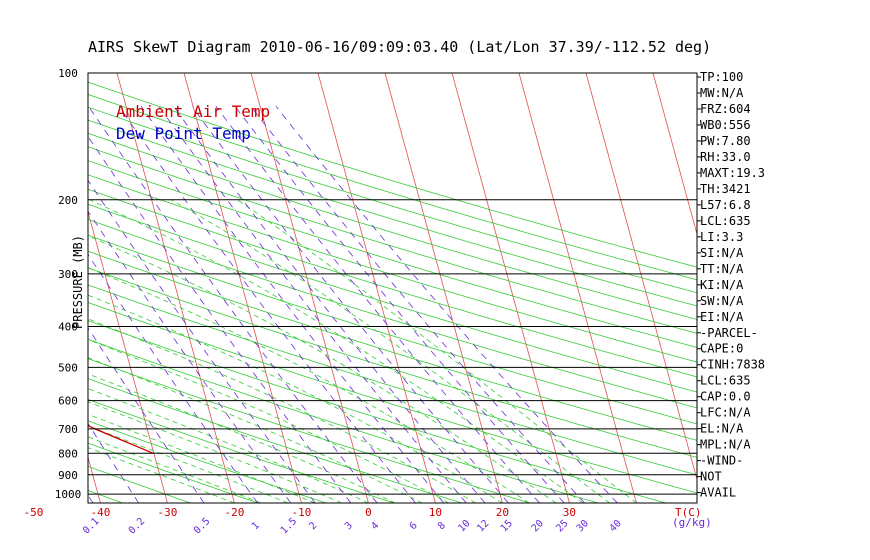 The image size is (870, 560). Describe the element at coordinates (137, 526) in the screenshot. I see `mixing-ratio-tick: 0.2` at that location.